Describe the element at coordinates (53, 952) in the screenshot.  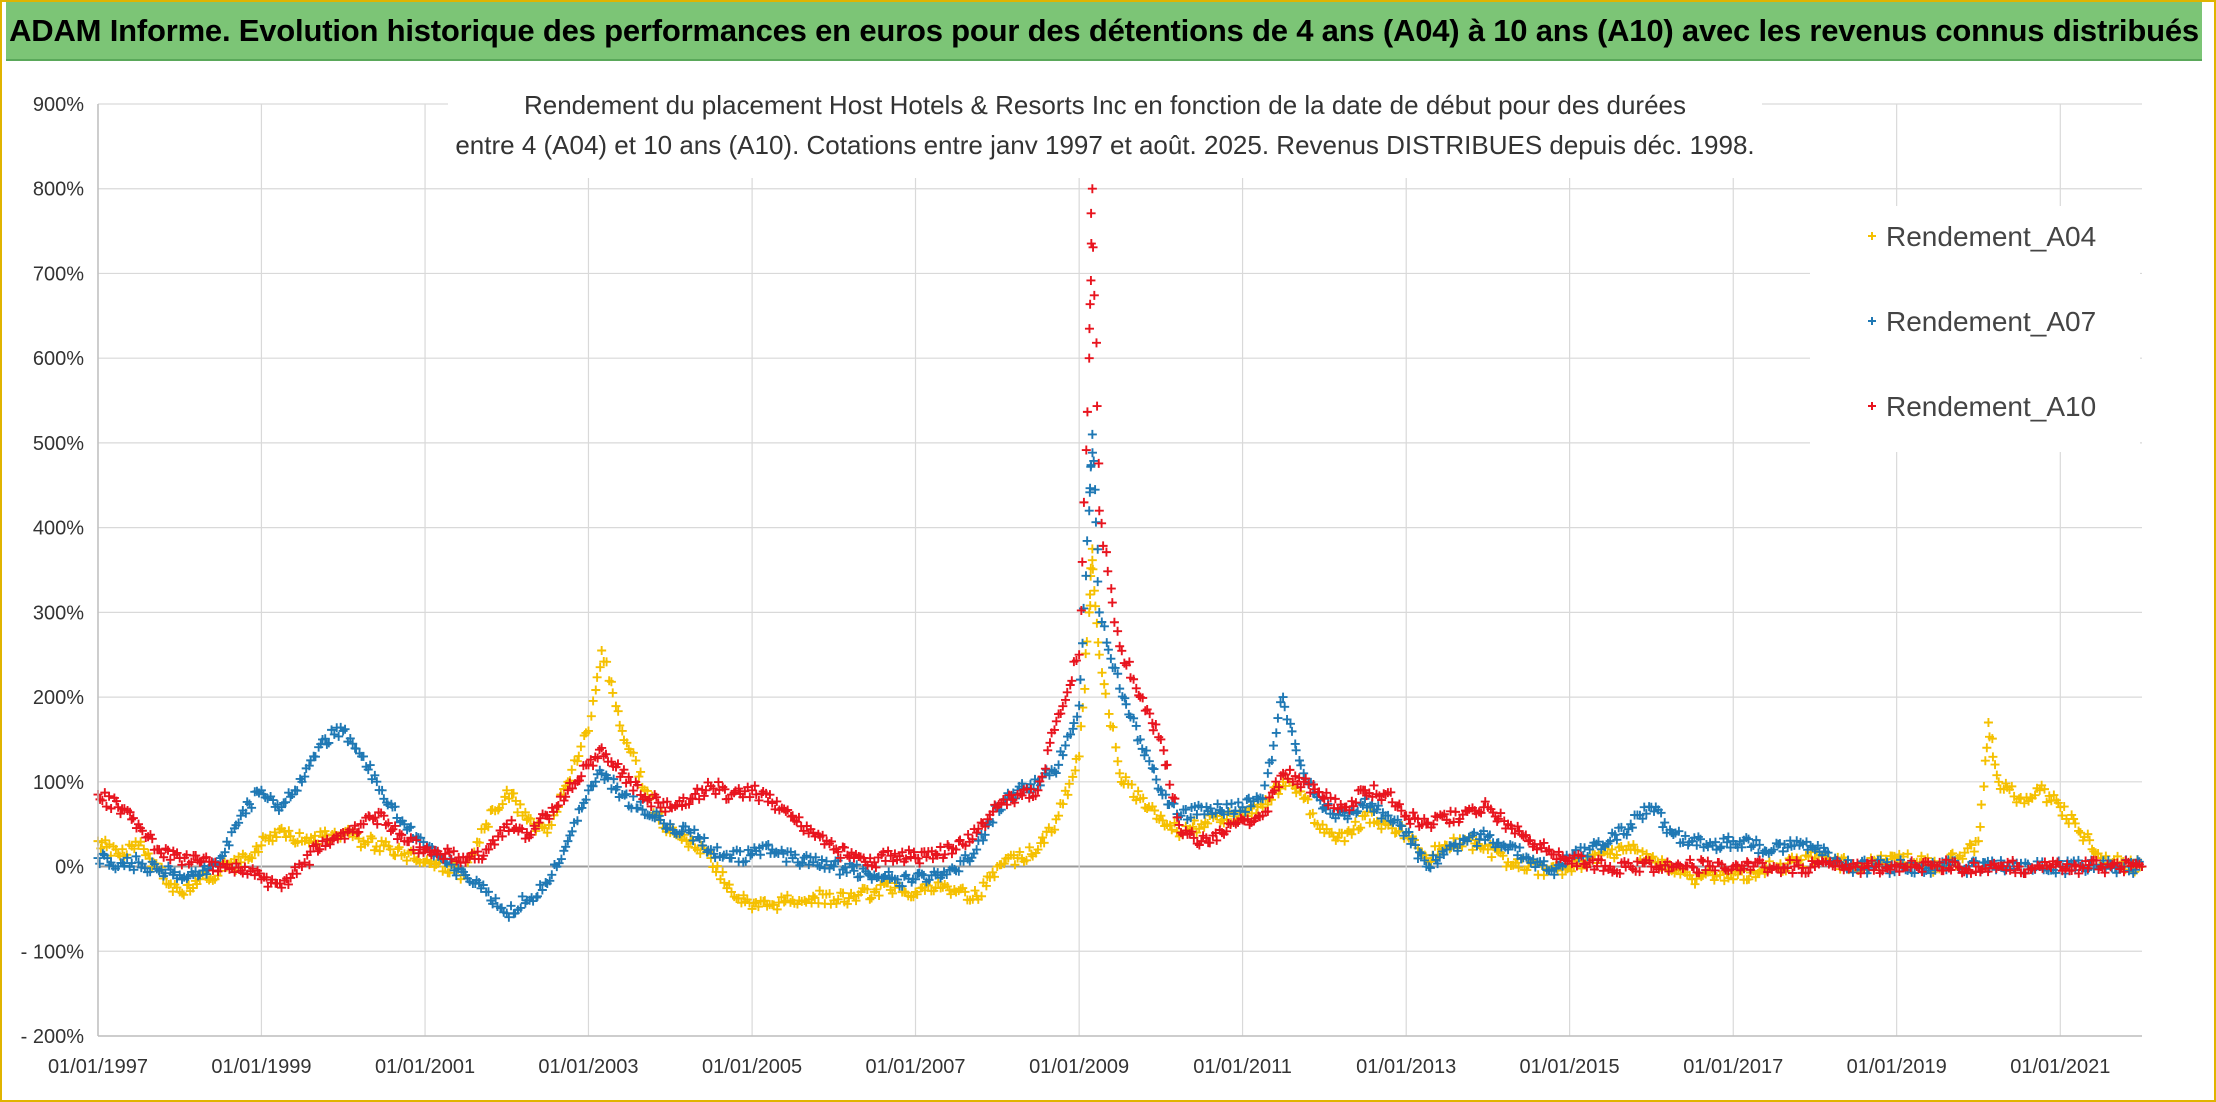
I see `y-tick-label: - 100%` at that location.